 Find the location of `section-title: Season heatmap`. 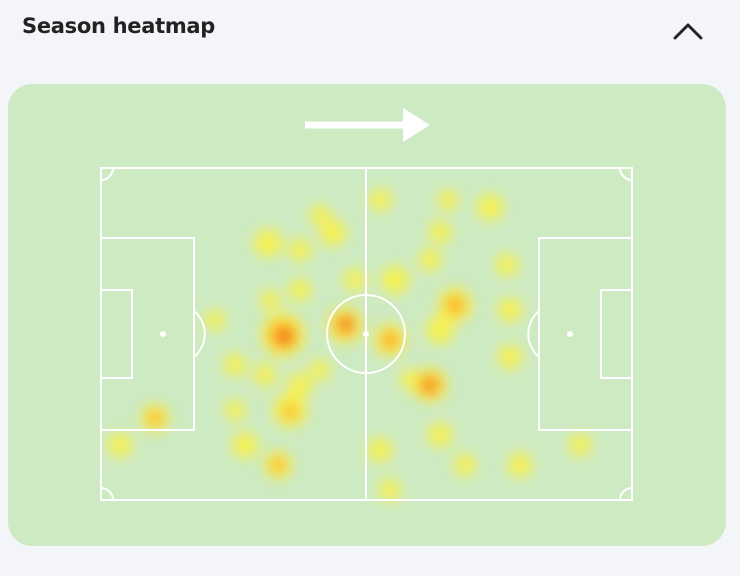

section-title: Season heatmap is located at coordinates (119, 26).